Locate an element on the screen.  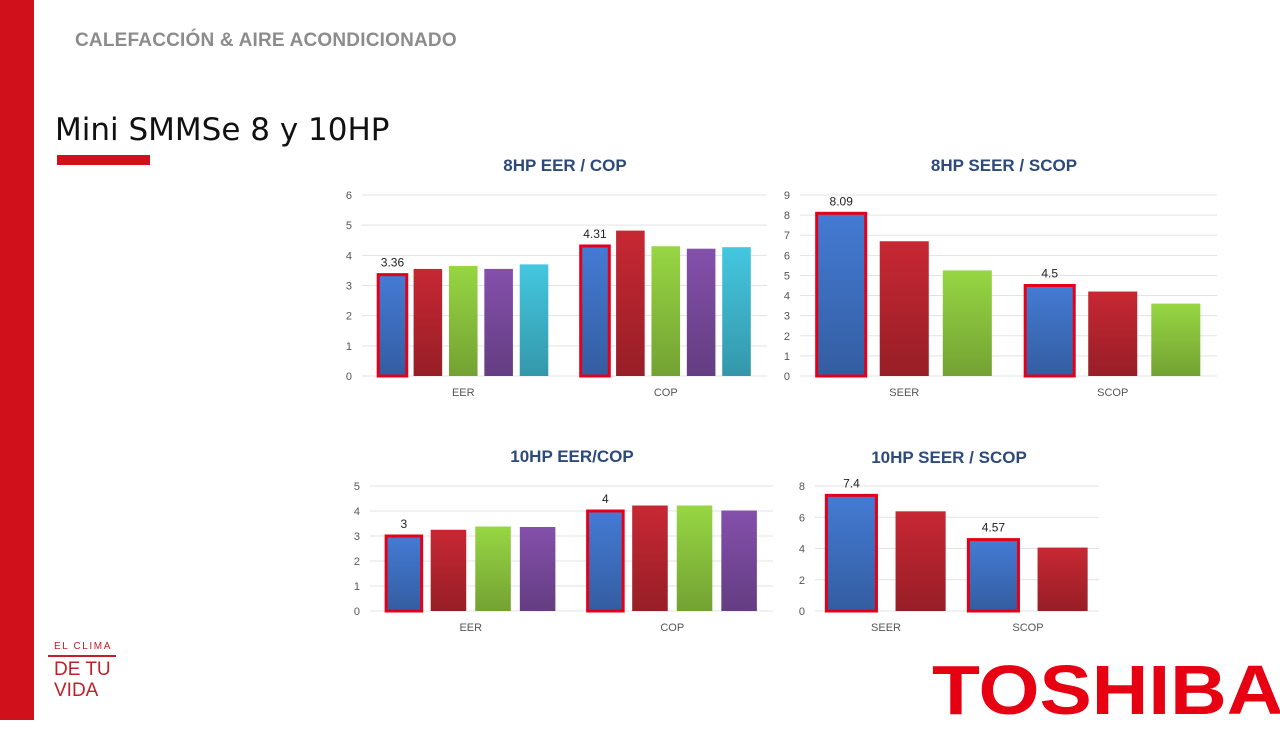
toshiba-logo: TOSHIBA is located at coordinates (1106, 690).